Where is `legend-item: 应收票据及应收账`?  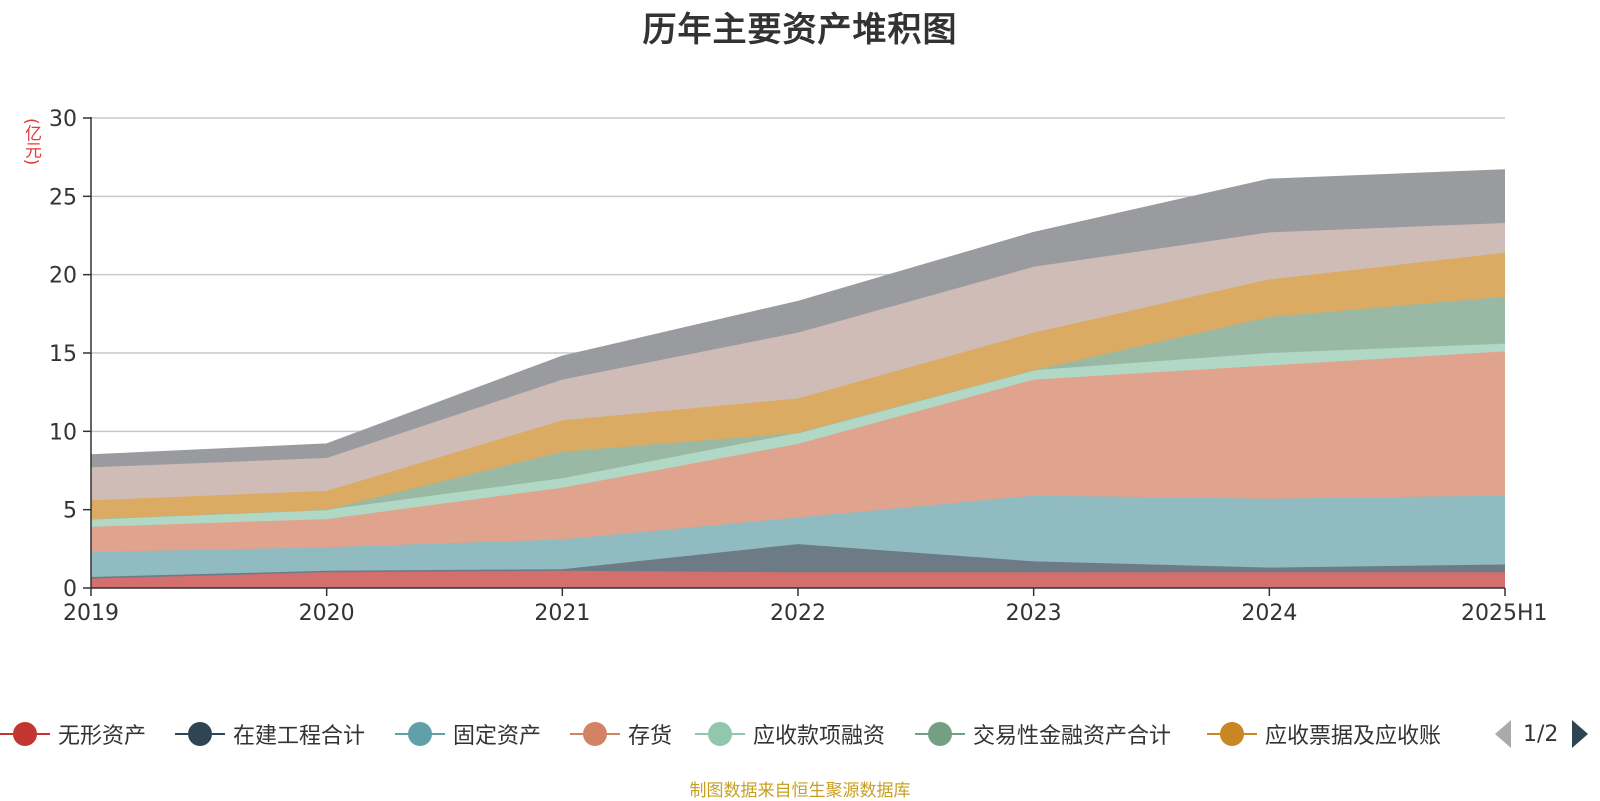
legend-item: 应收票据及应收账 is located at coordinates (1324, 734).